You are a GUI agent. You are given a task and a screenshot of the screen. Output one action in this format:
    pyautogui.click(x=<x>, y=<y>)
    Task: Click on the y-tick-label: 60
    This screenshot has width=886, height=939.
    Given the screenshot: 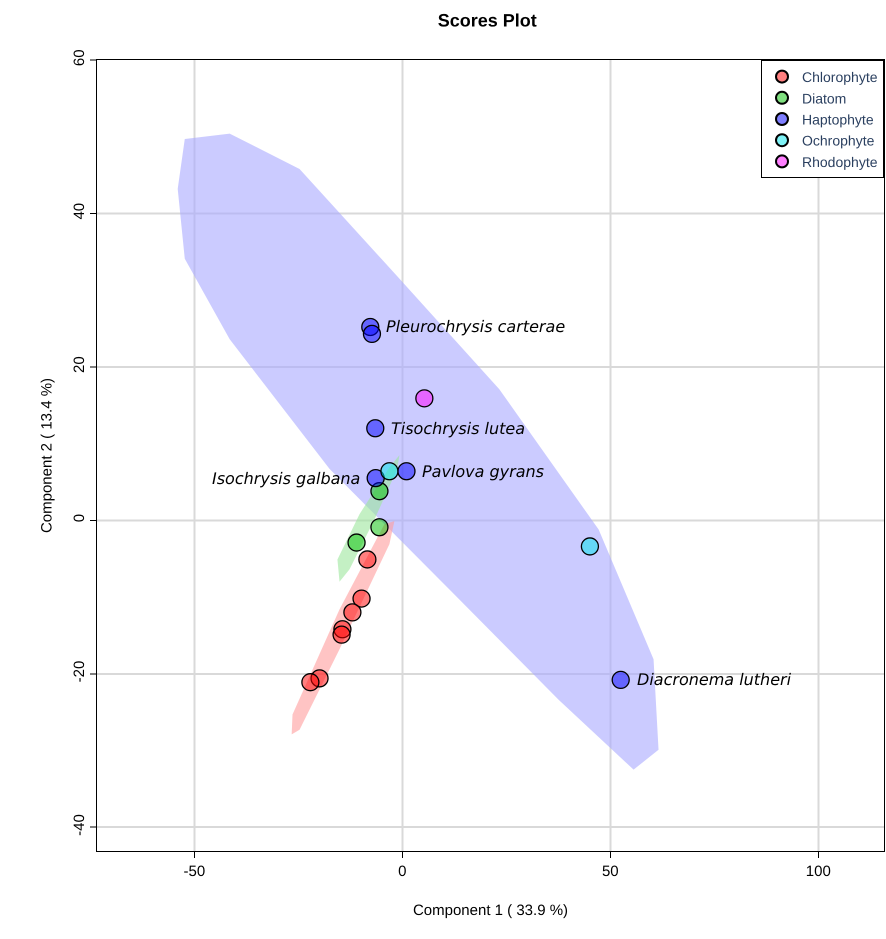 What is the action you would take?
    pyautogui.click(x=79, y=57)
    